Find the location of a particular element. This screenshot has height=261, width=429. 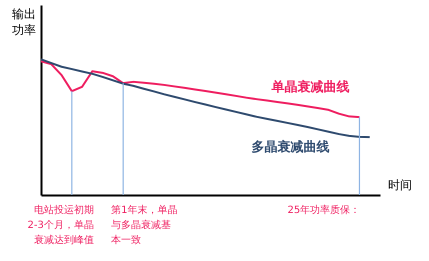

y-axis-title: 输出功率 is located at coordinates (24, 22).